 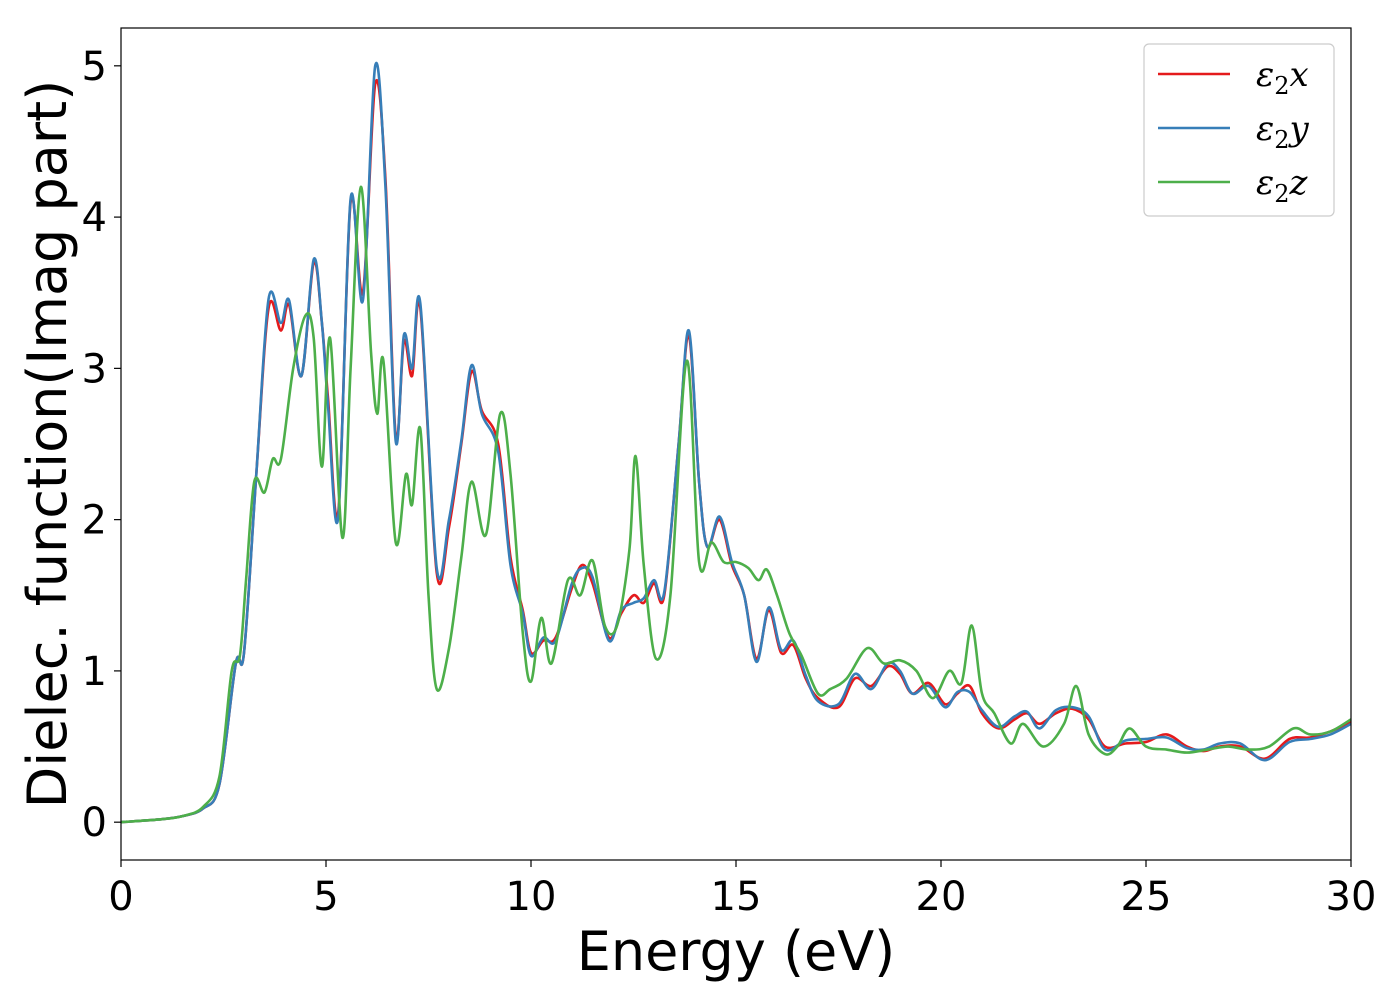 I want to click on y-tick-label: 2, so click(x=94, y=521).